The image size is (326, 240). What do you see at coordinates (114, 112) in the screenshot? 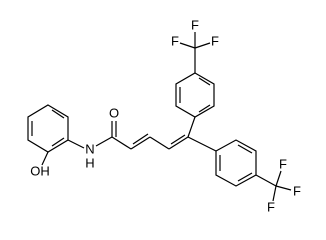
I see `atom-label: O` at bounding box center [114, 112].